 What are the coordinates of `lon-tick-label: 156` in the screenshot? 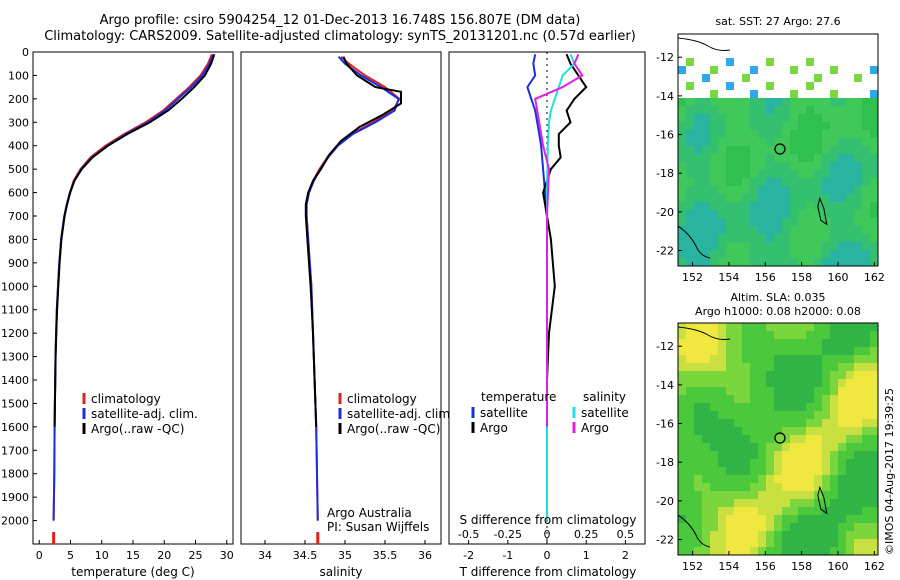 It's located at (765, 566).